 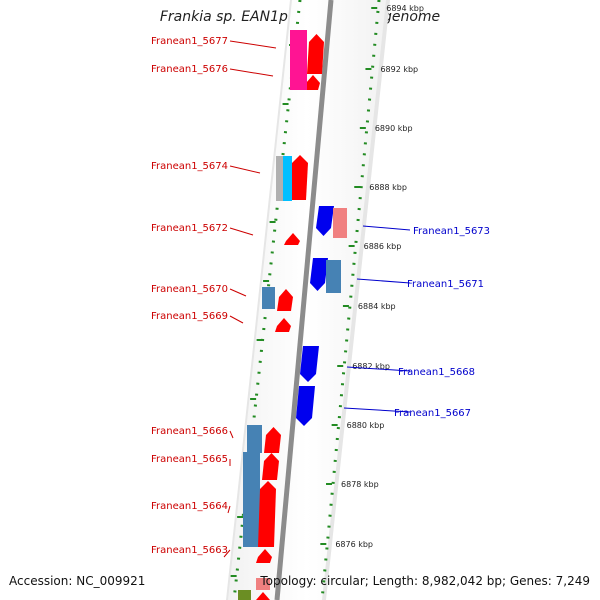 I want to click on gene-label-right: Franean1_5668, so click(x=436, y=372).